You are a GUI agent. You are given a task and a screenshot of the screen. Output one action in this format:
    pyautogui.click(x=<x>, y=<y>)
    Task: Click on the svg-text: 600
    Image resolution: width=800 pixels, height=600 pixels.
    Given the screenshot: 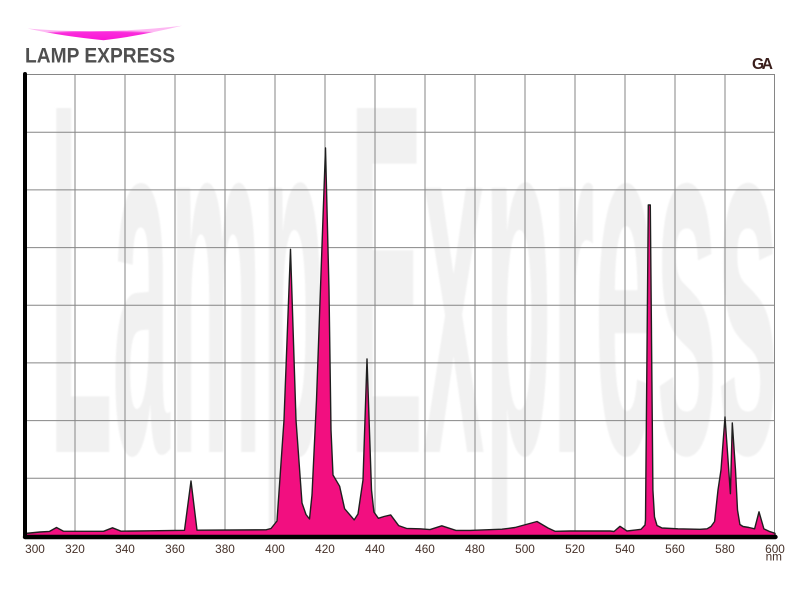 What is the action you would take?
    pyautogui.click(x=775, y=549)
    